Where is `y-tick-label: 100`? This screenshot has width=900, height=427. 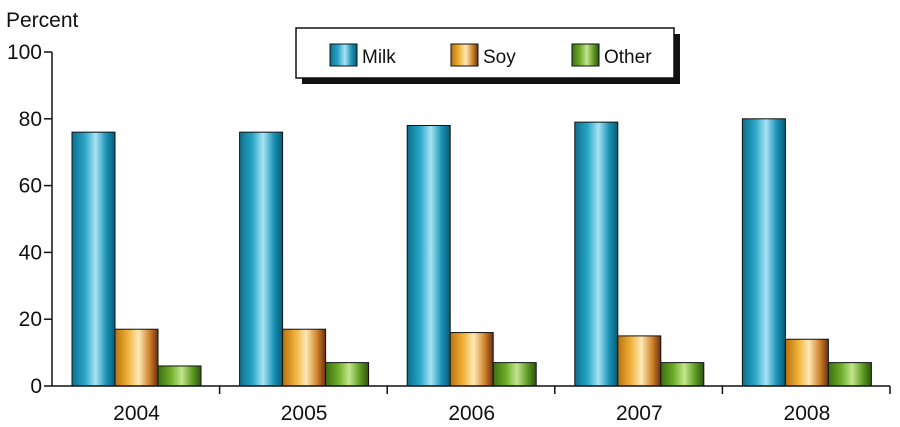 y-tick-label: 100 is located at coordinates (24, 52).